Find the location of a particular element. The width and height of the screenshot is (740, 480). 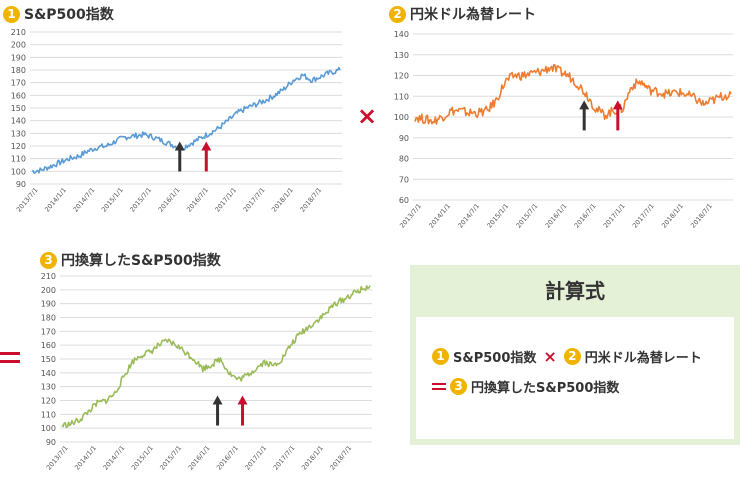

panel2-title-text: 円米ドル為替レート is located at coordinates (473, 15).